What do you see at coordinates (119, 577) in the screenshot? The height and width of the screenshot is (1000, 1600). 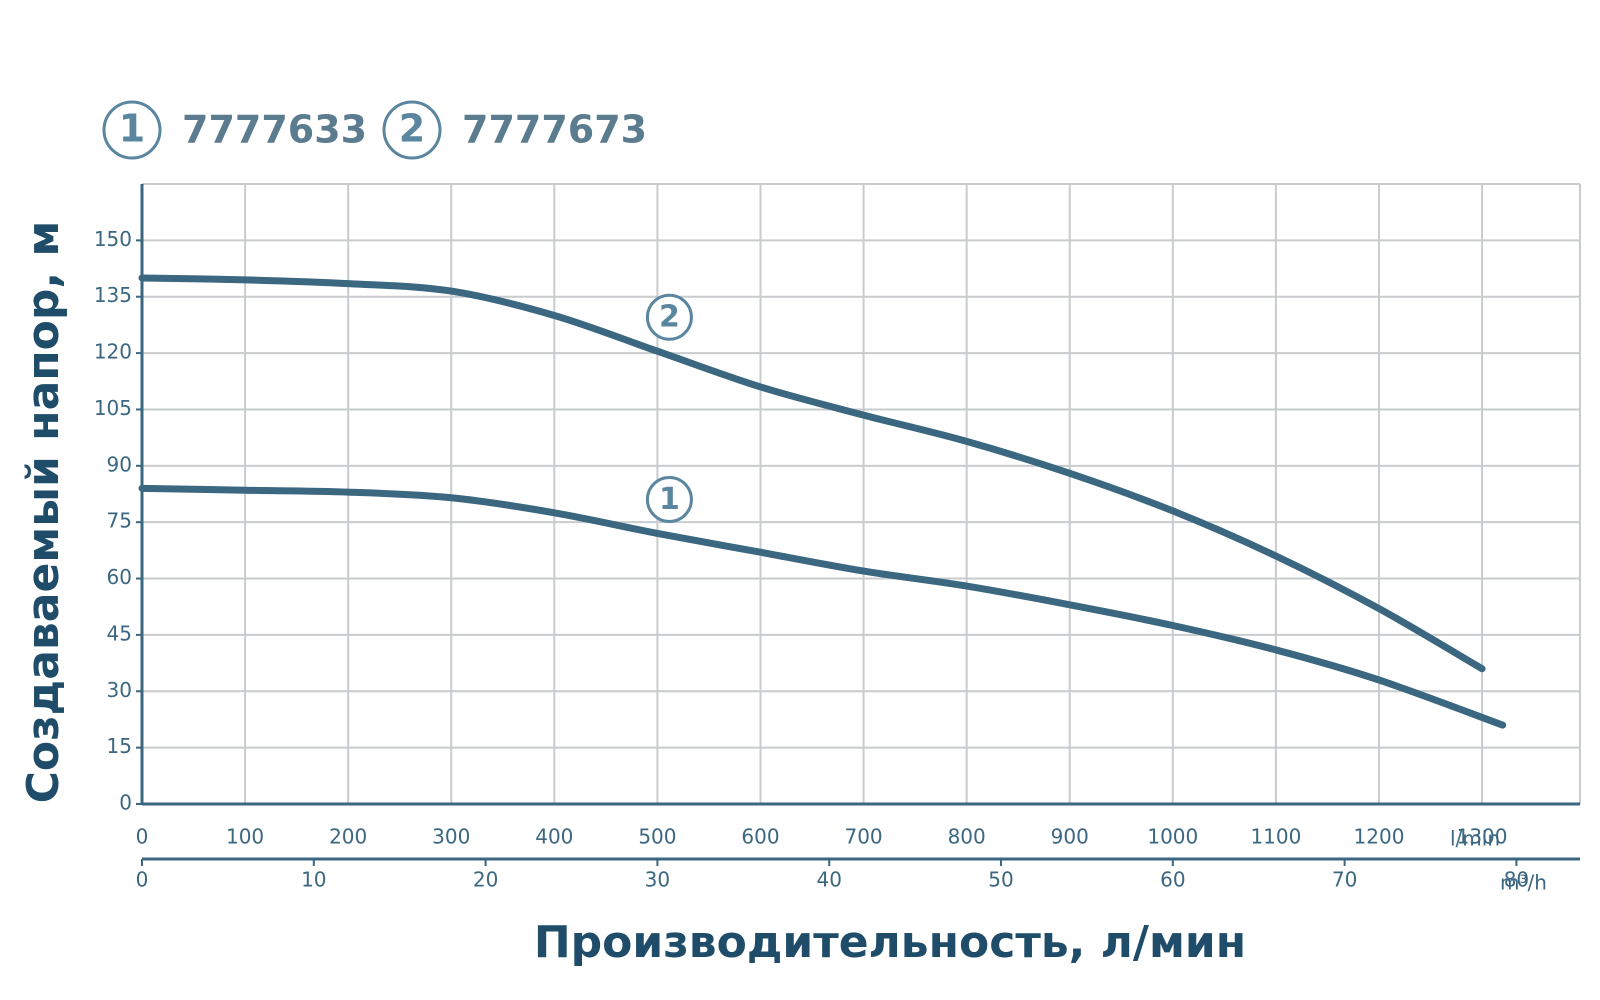 I see `y-tick-label: 60` at bounding box center [119, 577].